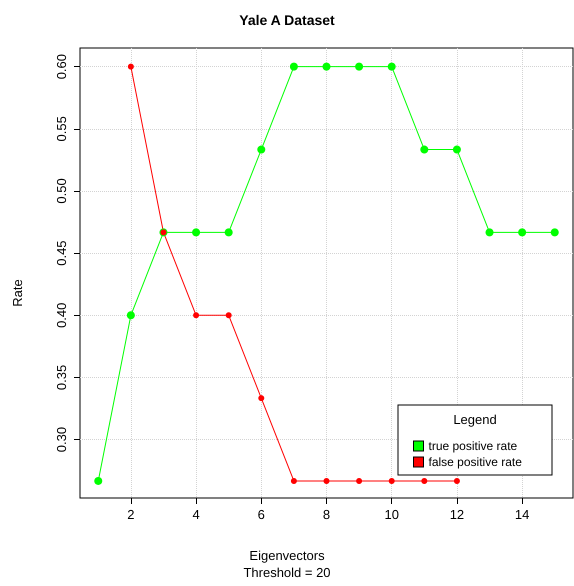 This screenshot has width=574, height=586. What do you see at coordinates (61, 315) in the screenshot?
I see `y-tick-label: 0.40` at bounding box center [61, 315].